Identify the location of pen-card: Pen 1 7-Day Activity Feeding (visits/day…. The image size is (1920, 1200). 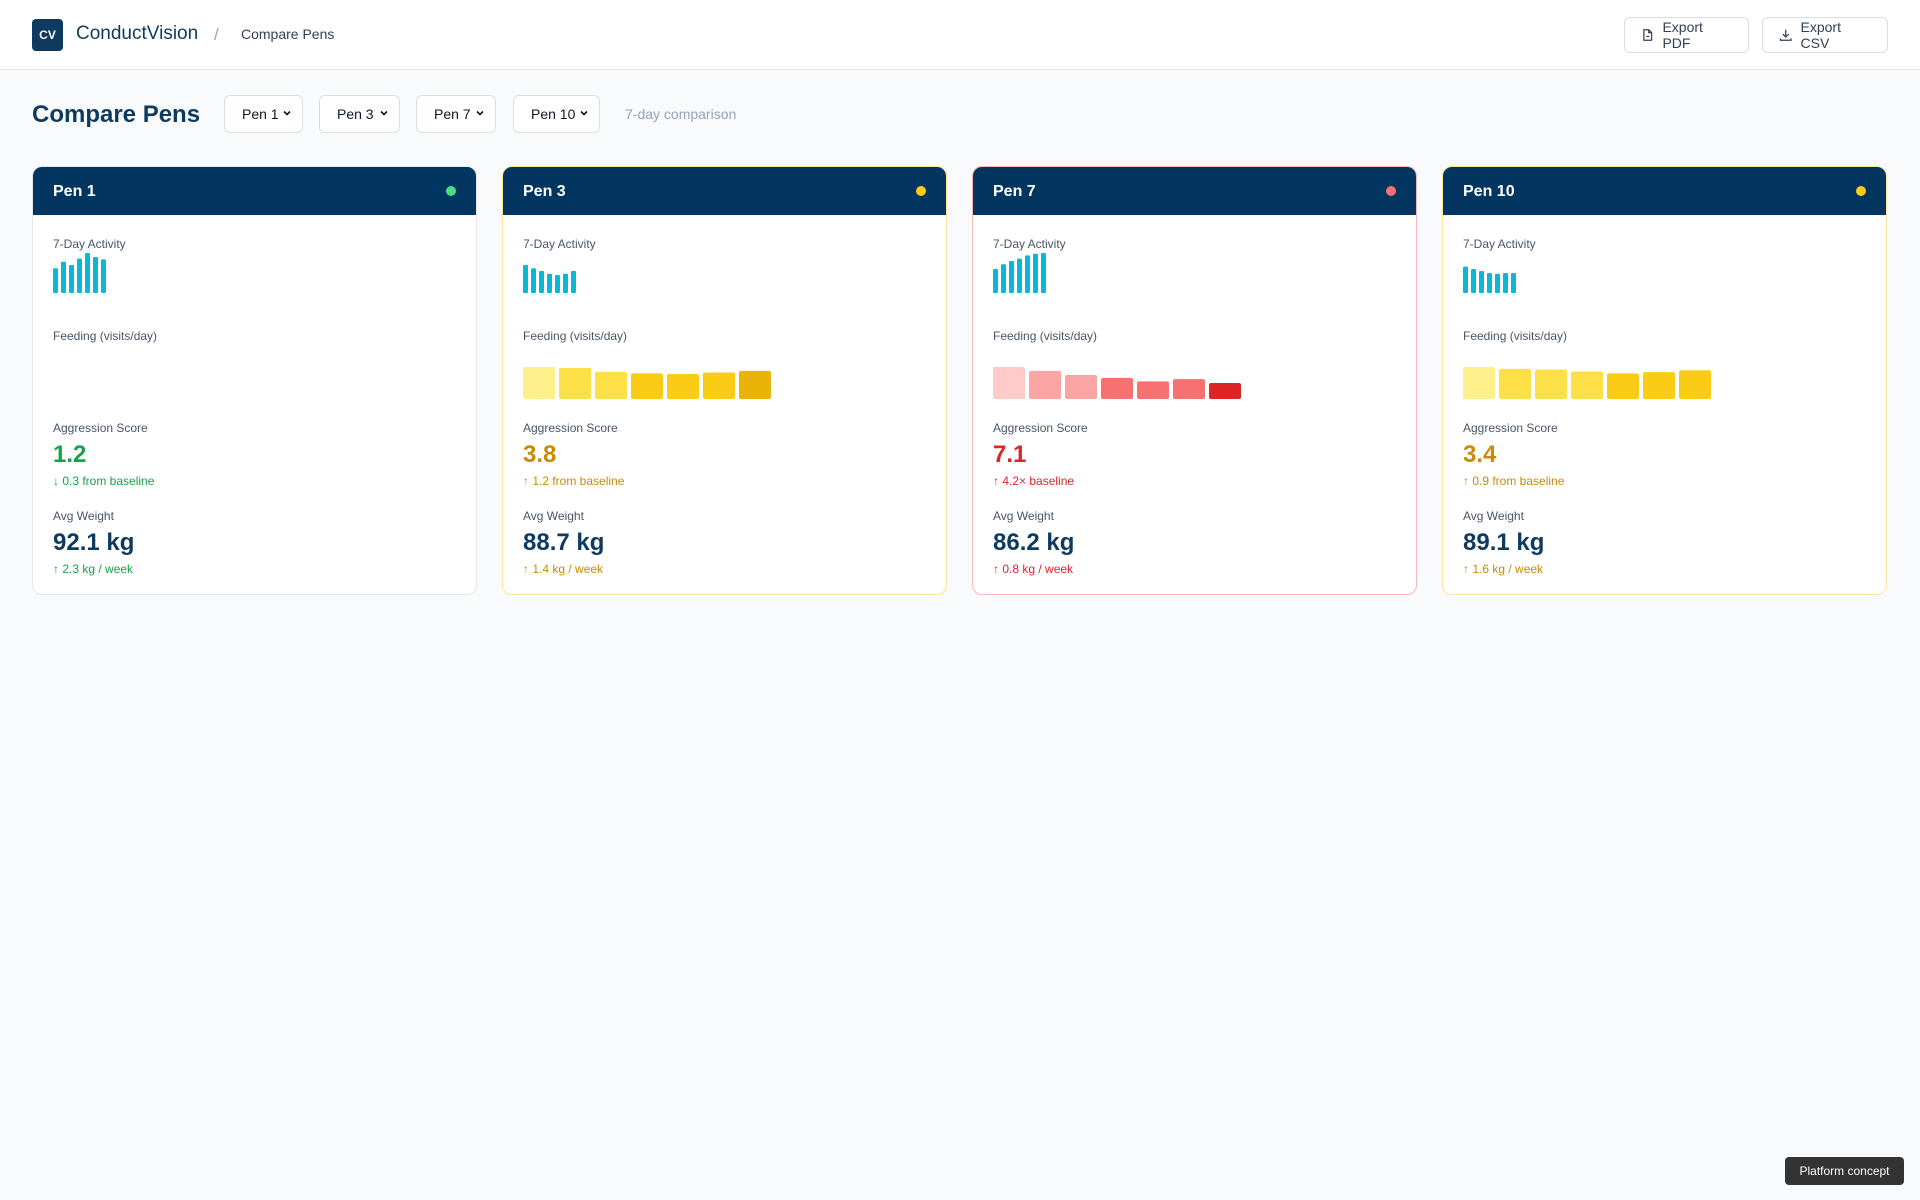
(254, 380).